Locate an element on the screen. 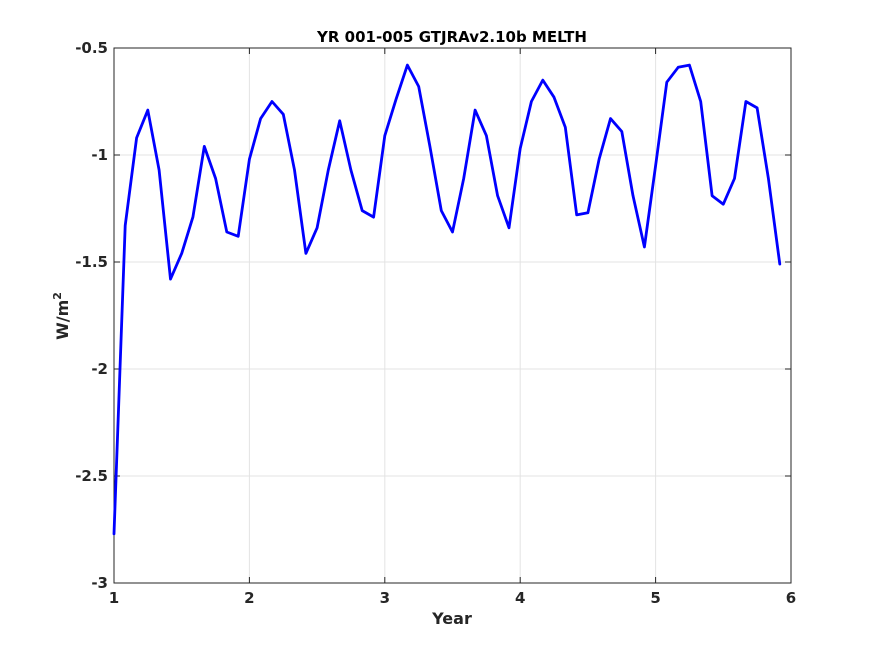  x-axis-label: Year is located at coordinates (451, 618).